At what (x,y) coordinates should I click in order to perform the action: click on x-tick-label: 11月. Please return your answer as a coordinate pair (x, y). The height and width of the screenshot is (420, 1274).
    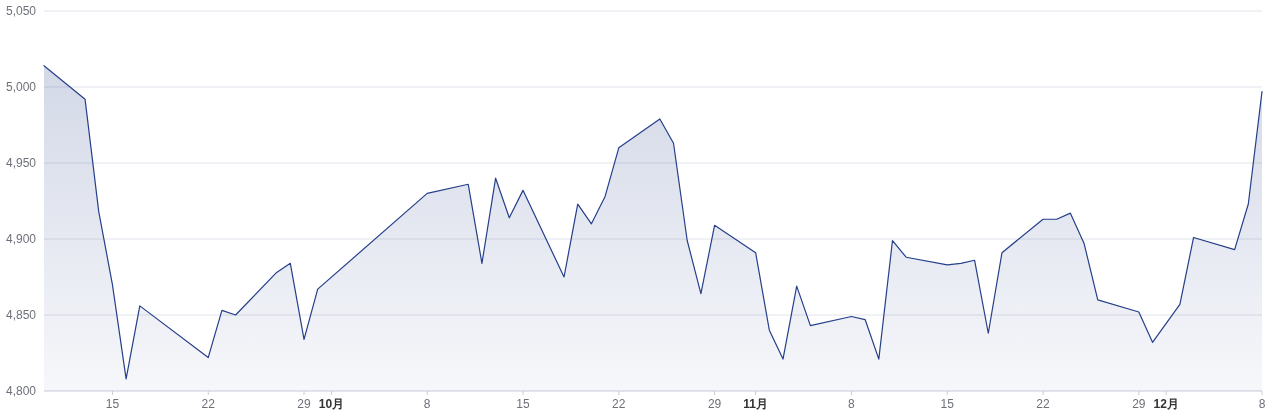
    Looking at the image, I should click on (755, 404).